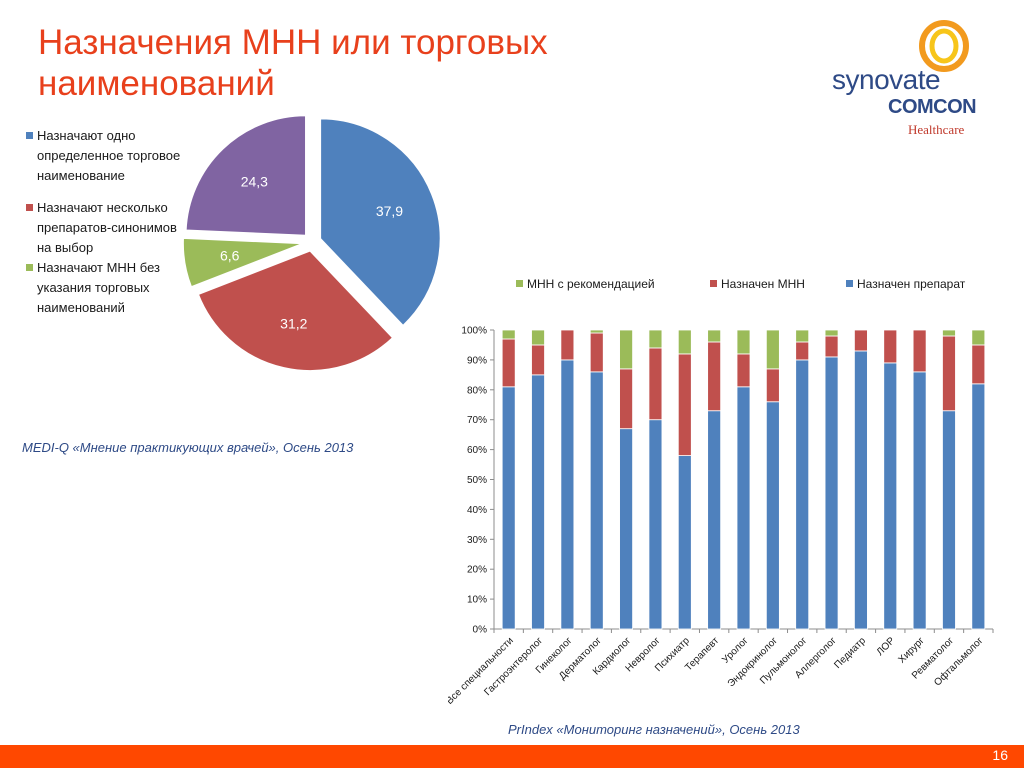 This screenshot has width=1024, height=768. What do you see at coordinates (944, 46) in the screenshot?
I see `logo-ring-icon` at bounding box center [944, 46].